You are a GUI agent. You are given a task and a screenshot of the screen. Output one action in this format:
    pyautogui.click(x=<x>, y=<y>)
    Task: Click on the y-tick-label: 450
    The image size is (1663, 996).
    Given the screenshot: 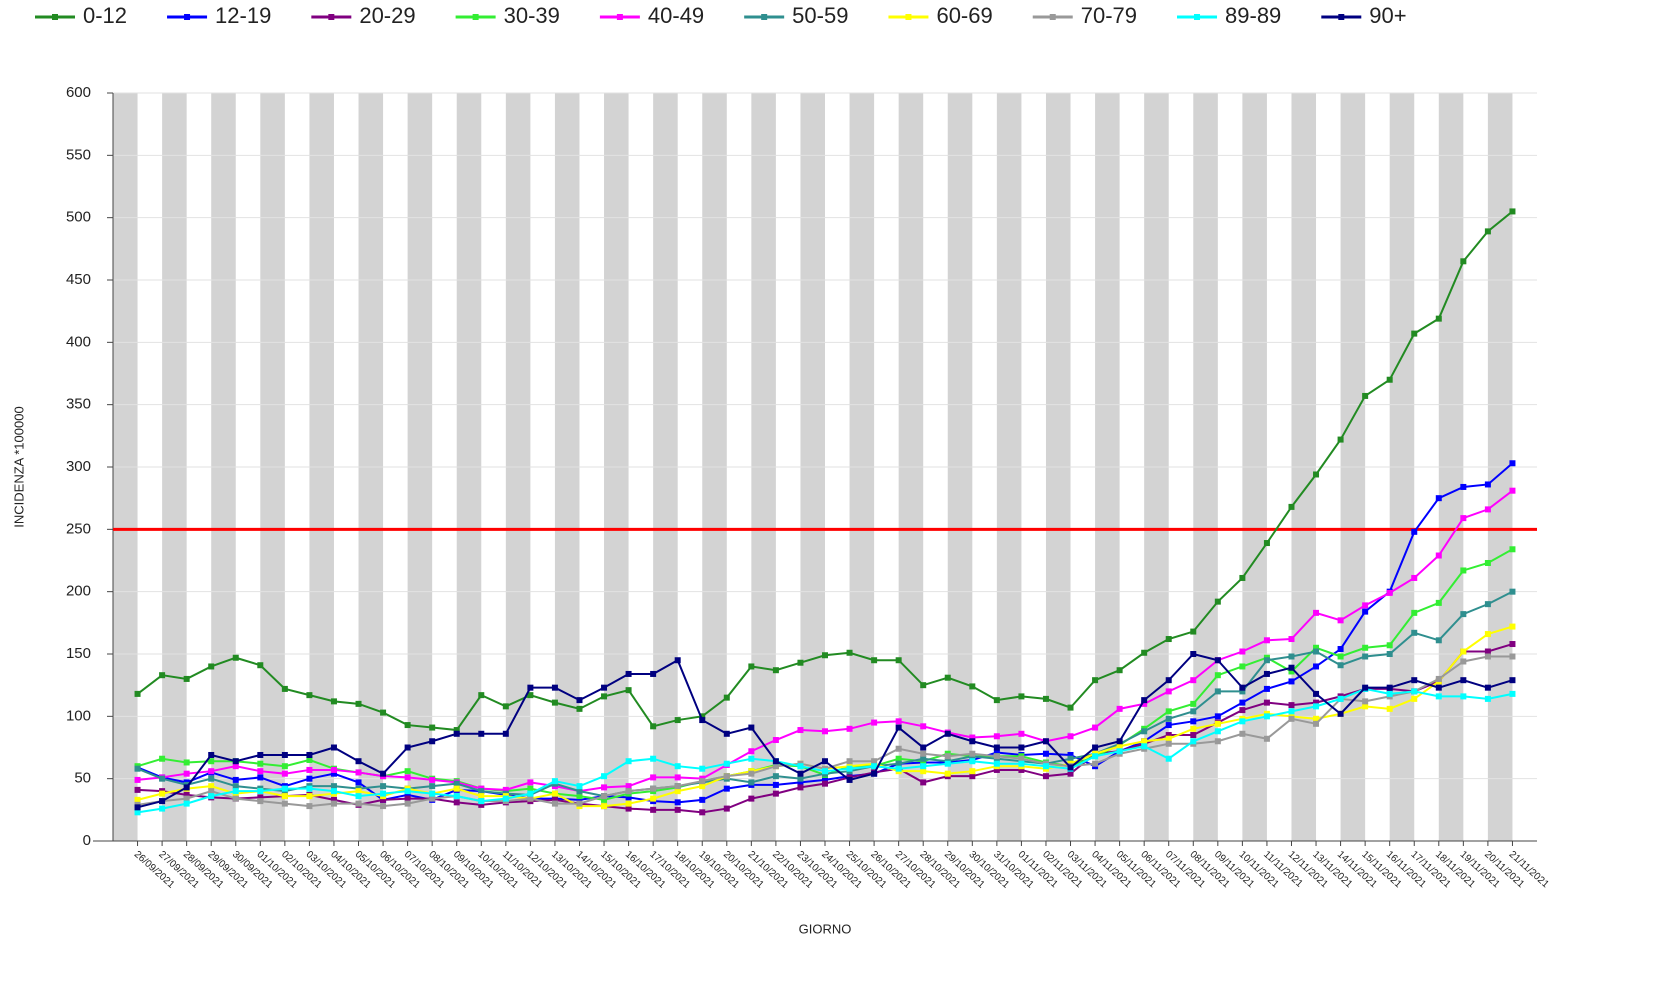 What is the action you would take?
    pyautogui.click(x=78, y=279)
    